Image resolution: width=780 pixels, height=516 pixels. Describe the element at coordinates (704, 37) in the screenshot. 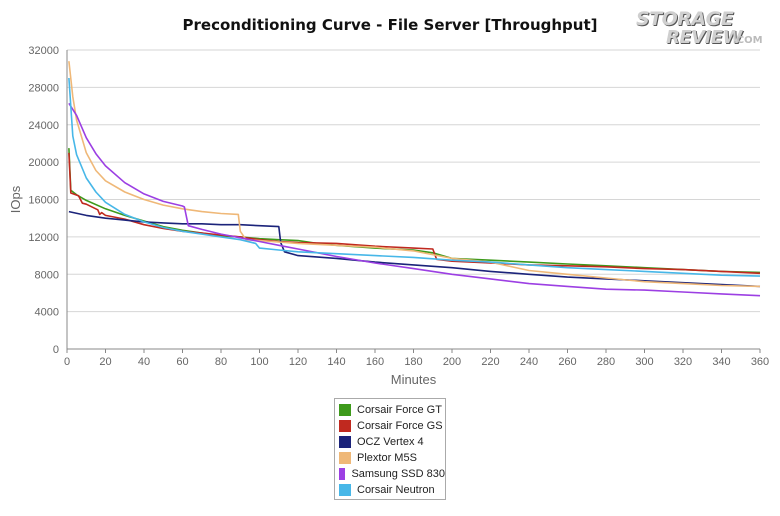

I see `logo-line-2: REVIEW` at that location.